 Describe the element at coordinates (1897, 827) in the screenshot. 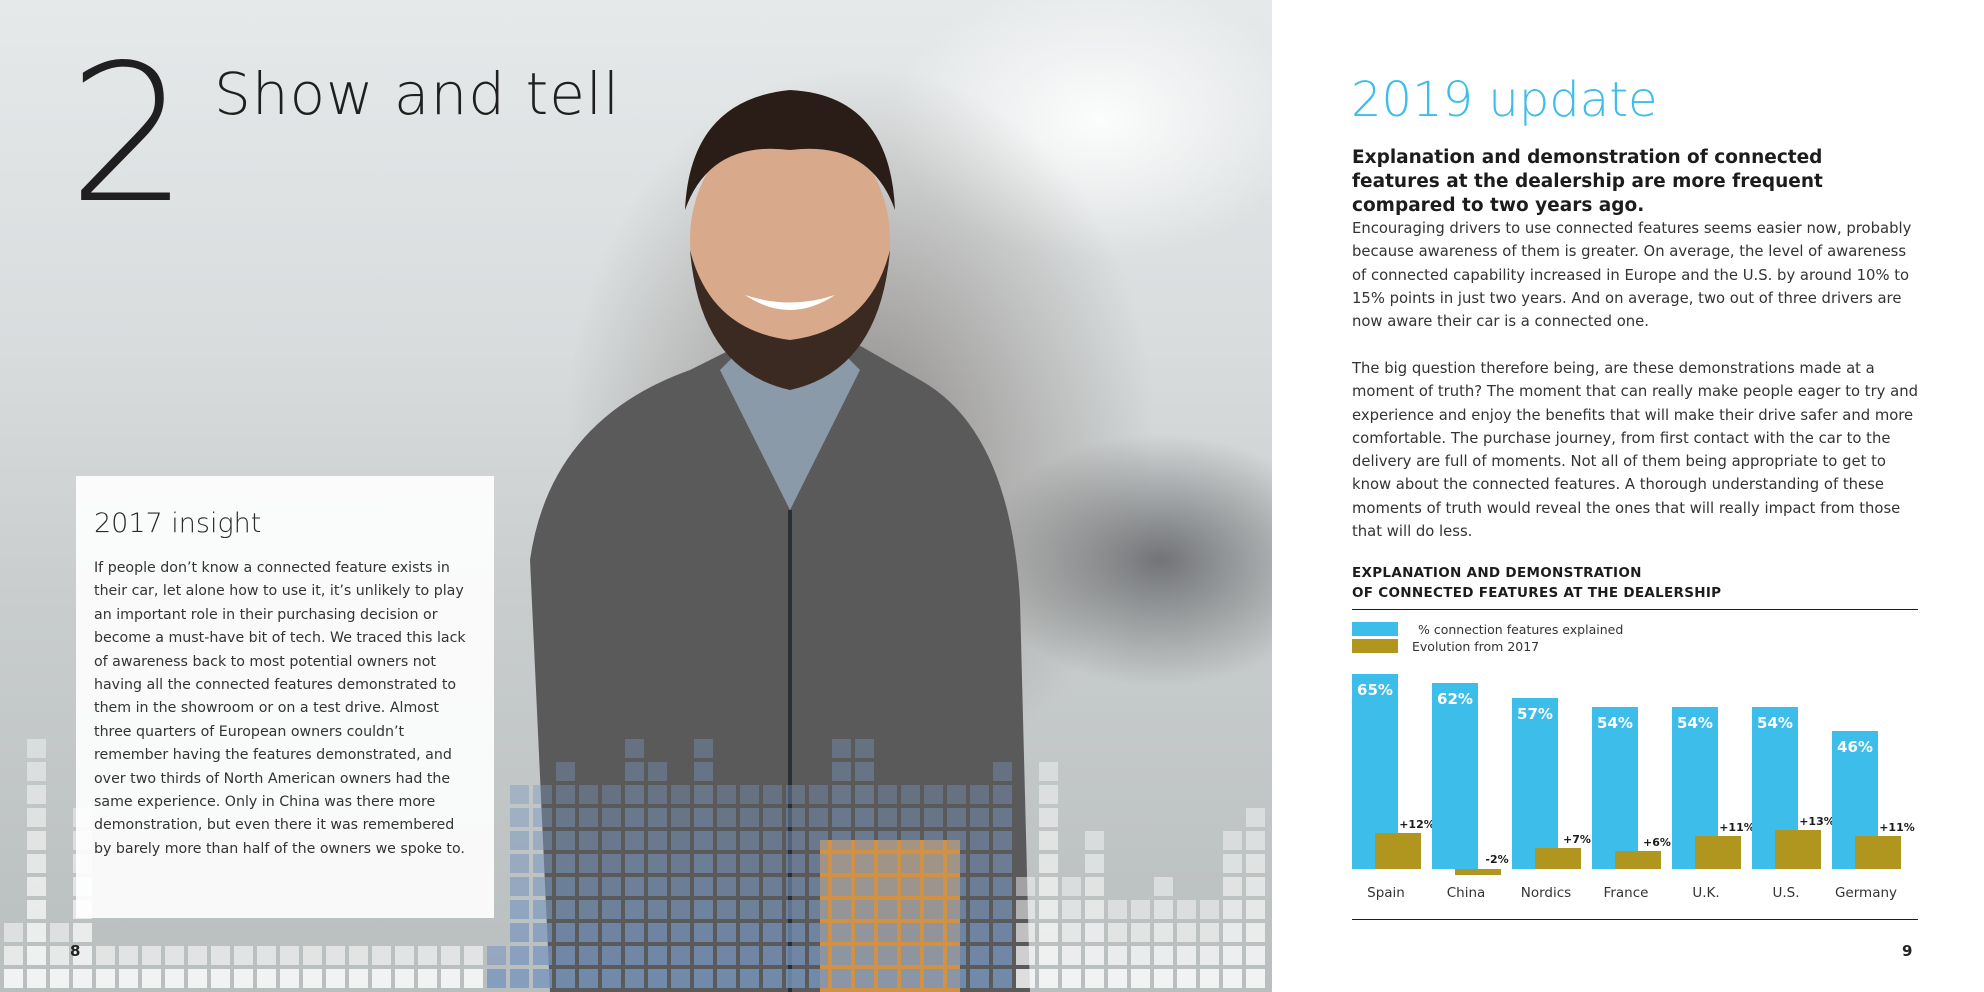

I see `bar-label-evolution-6: +11%` at that location.